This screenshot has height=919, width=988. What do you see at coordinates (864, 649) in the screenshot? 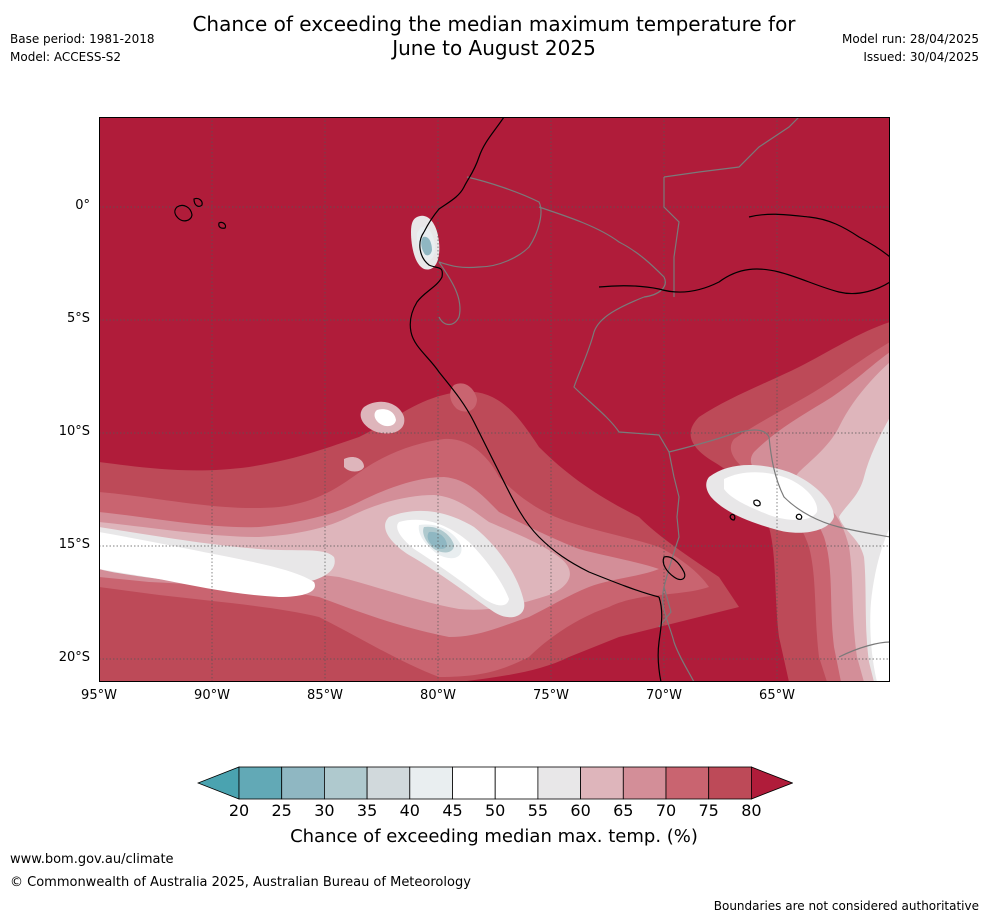
I see `border-bolivia-south` at bounding box center [864, 649].